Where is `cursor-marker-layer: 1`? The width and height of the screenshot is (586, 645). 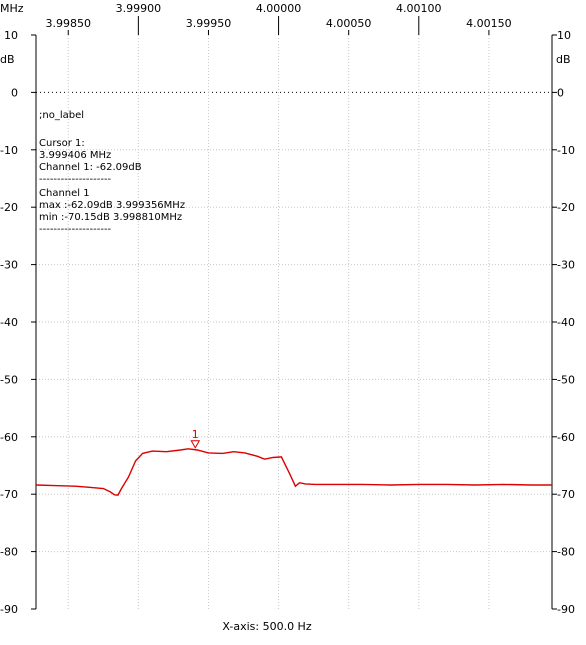 cursor-marker-layer: 1 is located at coordinates (195, 438).